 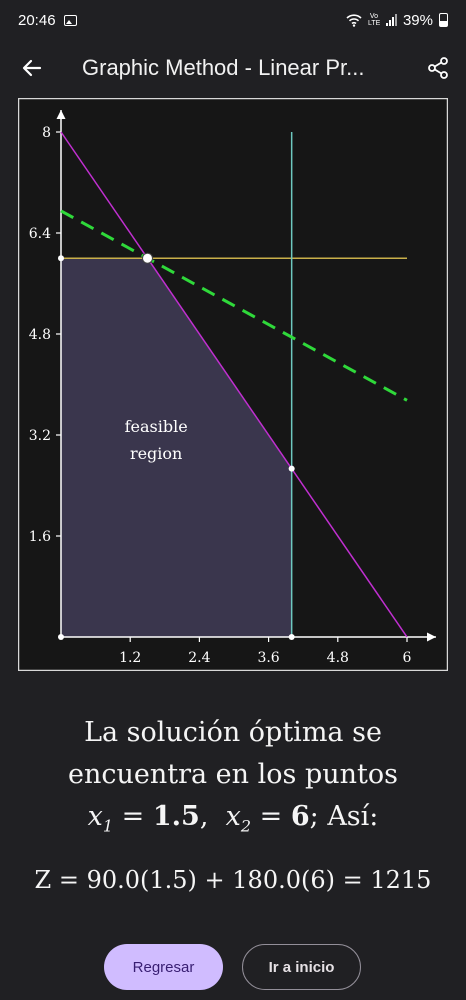 I want to click on image-notification-icon, so click(x=70, y=20).